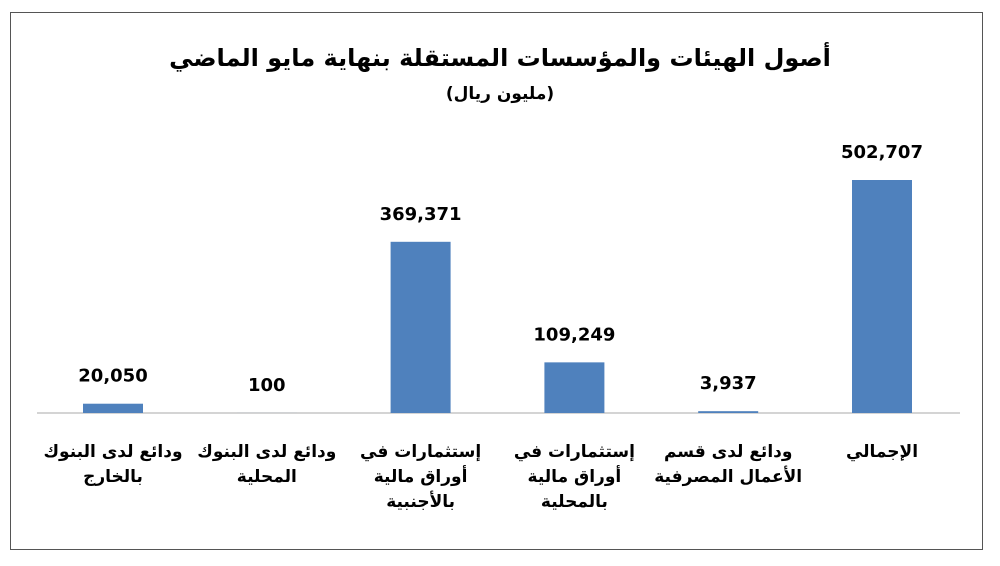 Image resolution: width=1000 pixels, height=566 pixels. Describe the element at coordinates (421, 214) in the screenshot. I see `value-label: 369,371` at that location.